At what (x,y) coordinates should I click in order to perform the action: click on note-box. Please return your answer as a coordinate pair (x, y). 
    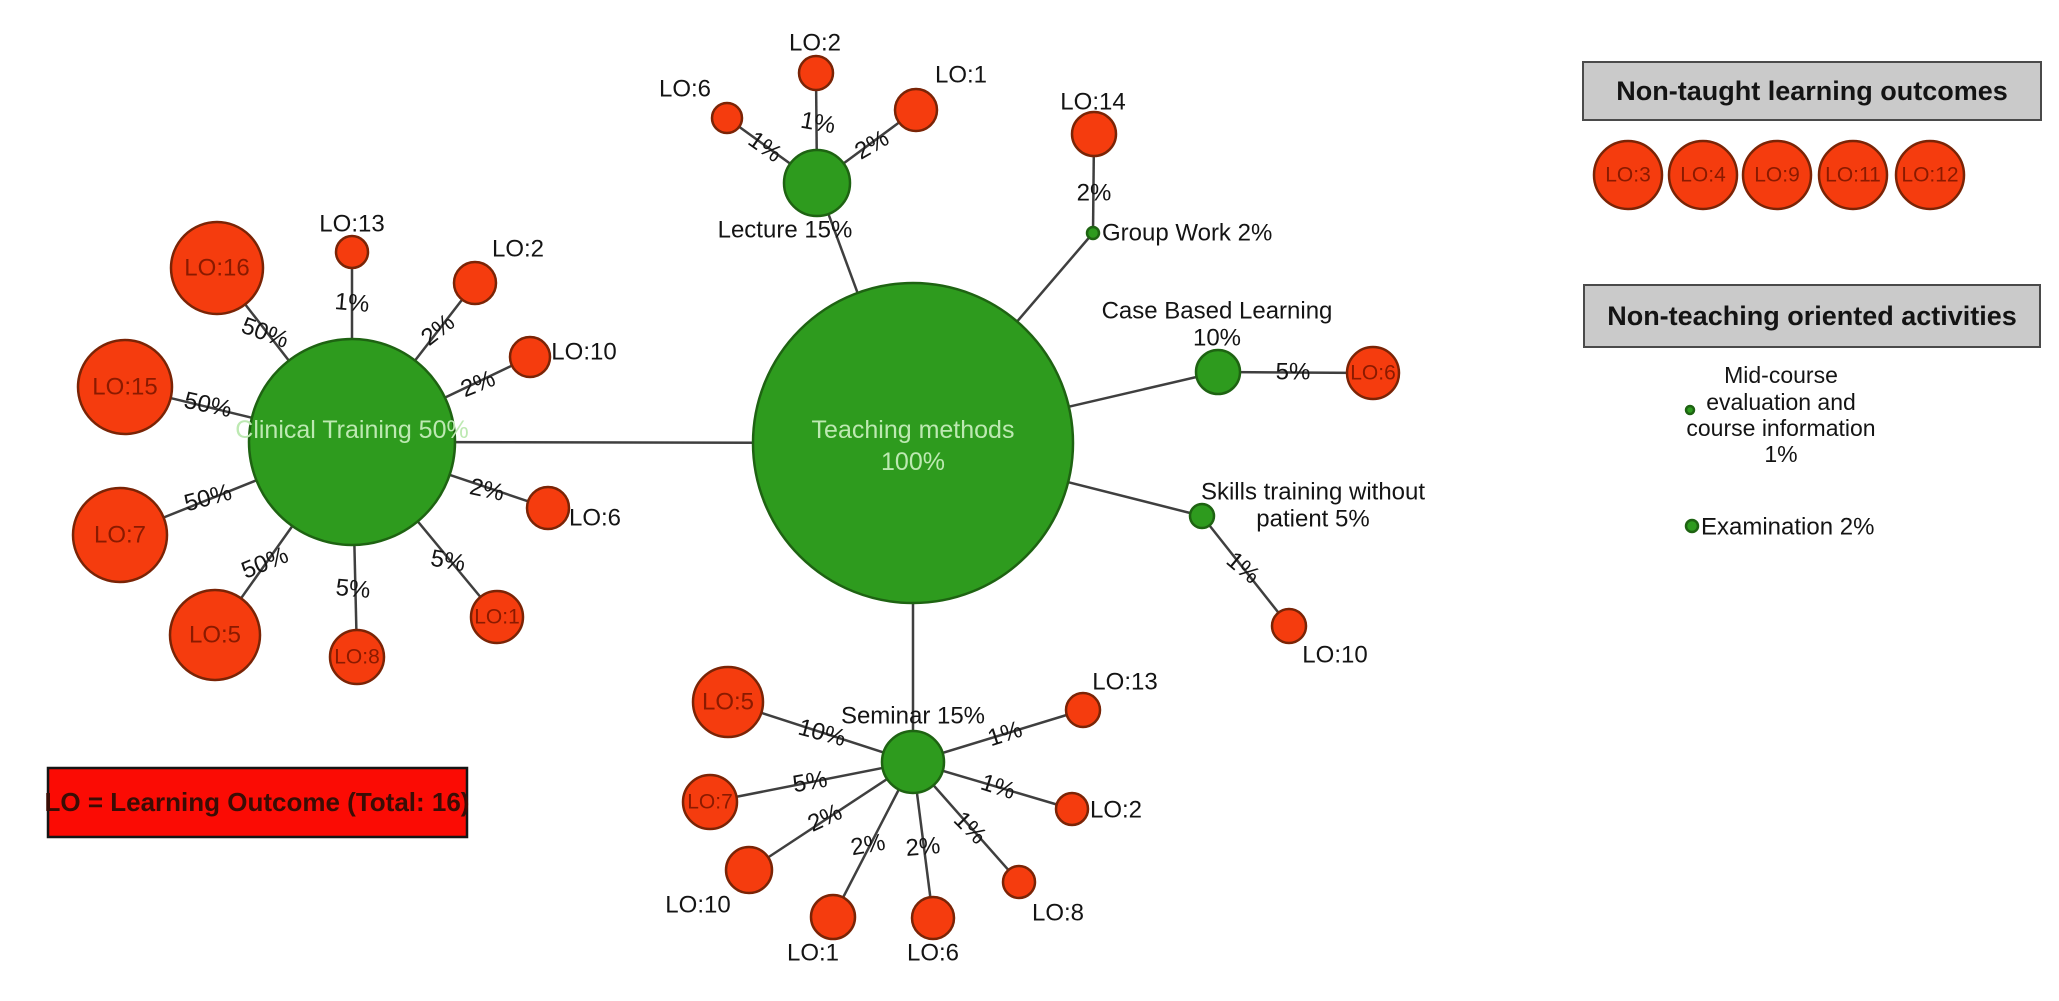
    Looking at the image, I should click on (257, 802).